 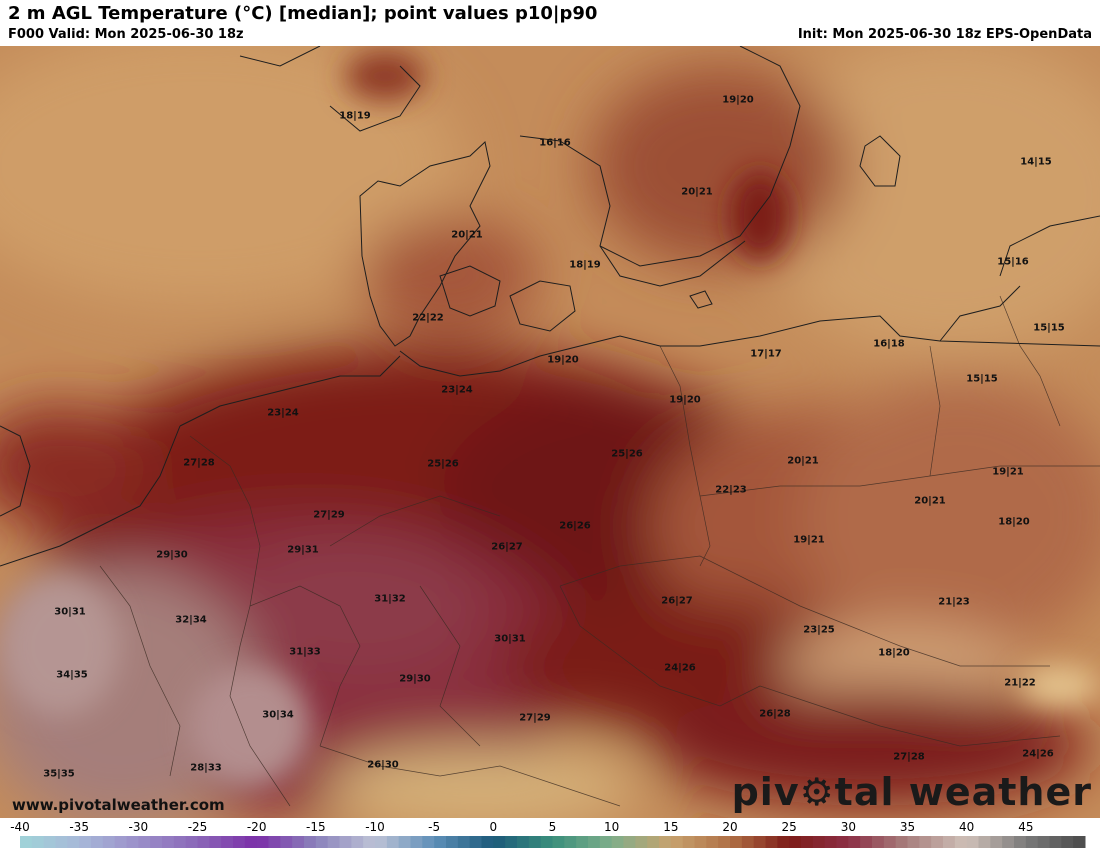 I want to click on point-value: 21|22, so click(x=1020, y=683).